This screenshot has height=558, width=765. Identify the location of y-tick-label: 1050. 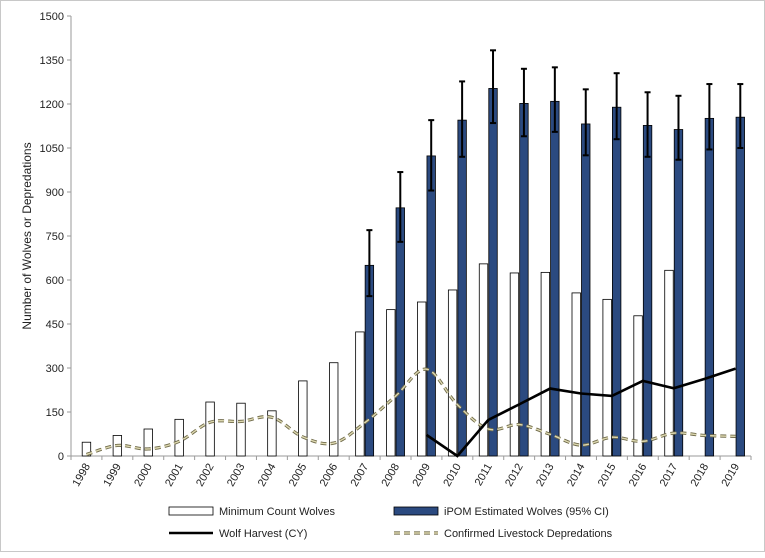
(52, 149).